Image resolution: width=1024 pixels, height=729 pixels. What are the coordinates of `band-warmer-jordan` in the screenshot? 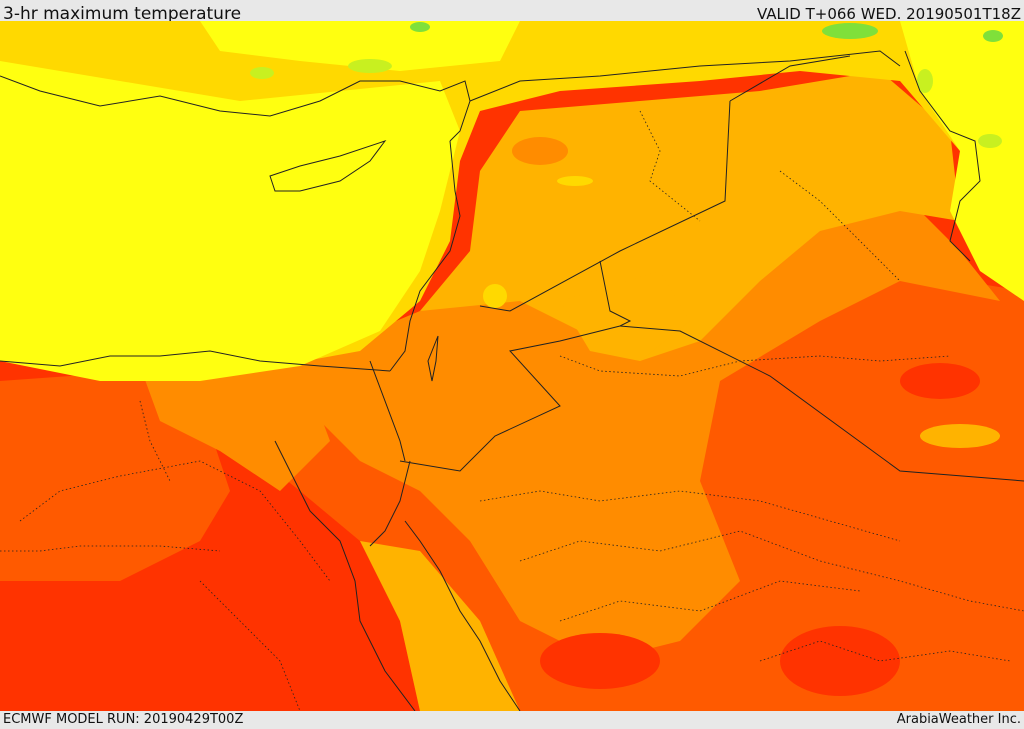 It's located at (625, 316).